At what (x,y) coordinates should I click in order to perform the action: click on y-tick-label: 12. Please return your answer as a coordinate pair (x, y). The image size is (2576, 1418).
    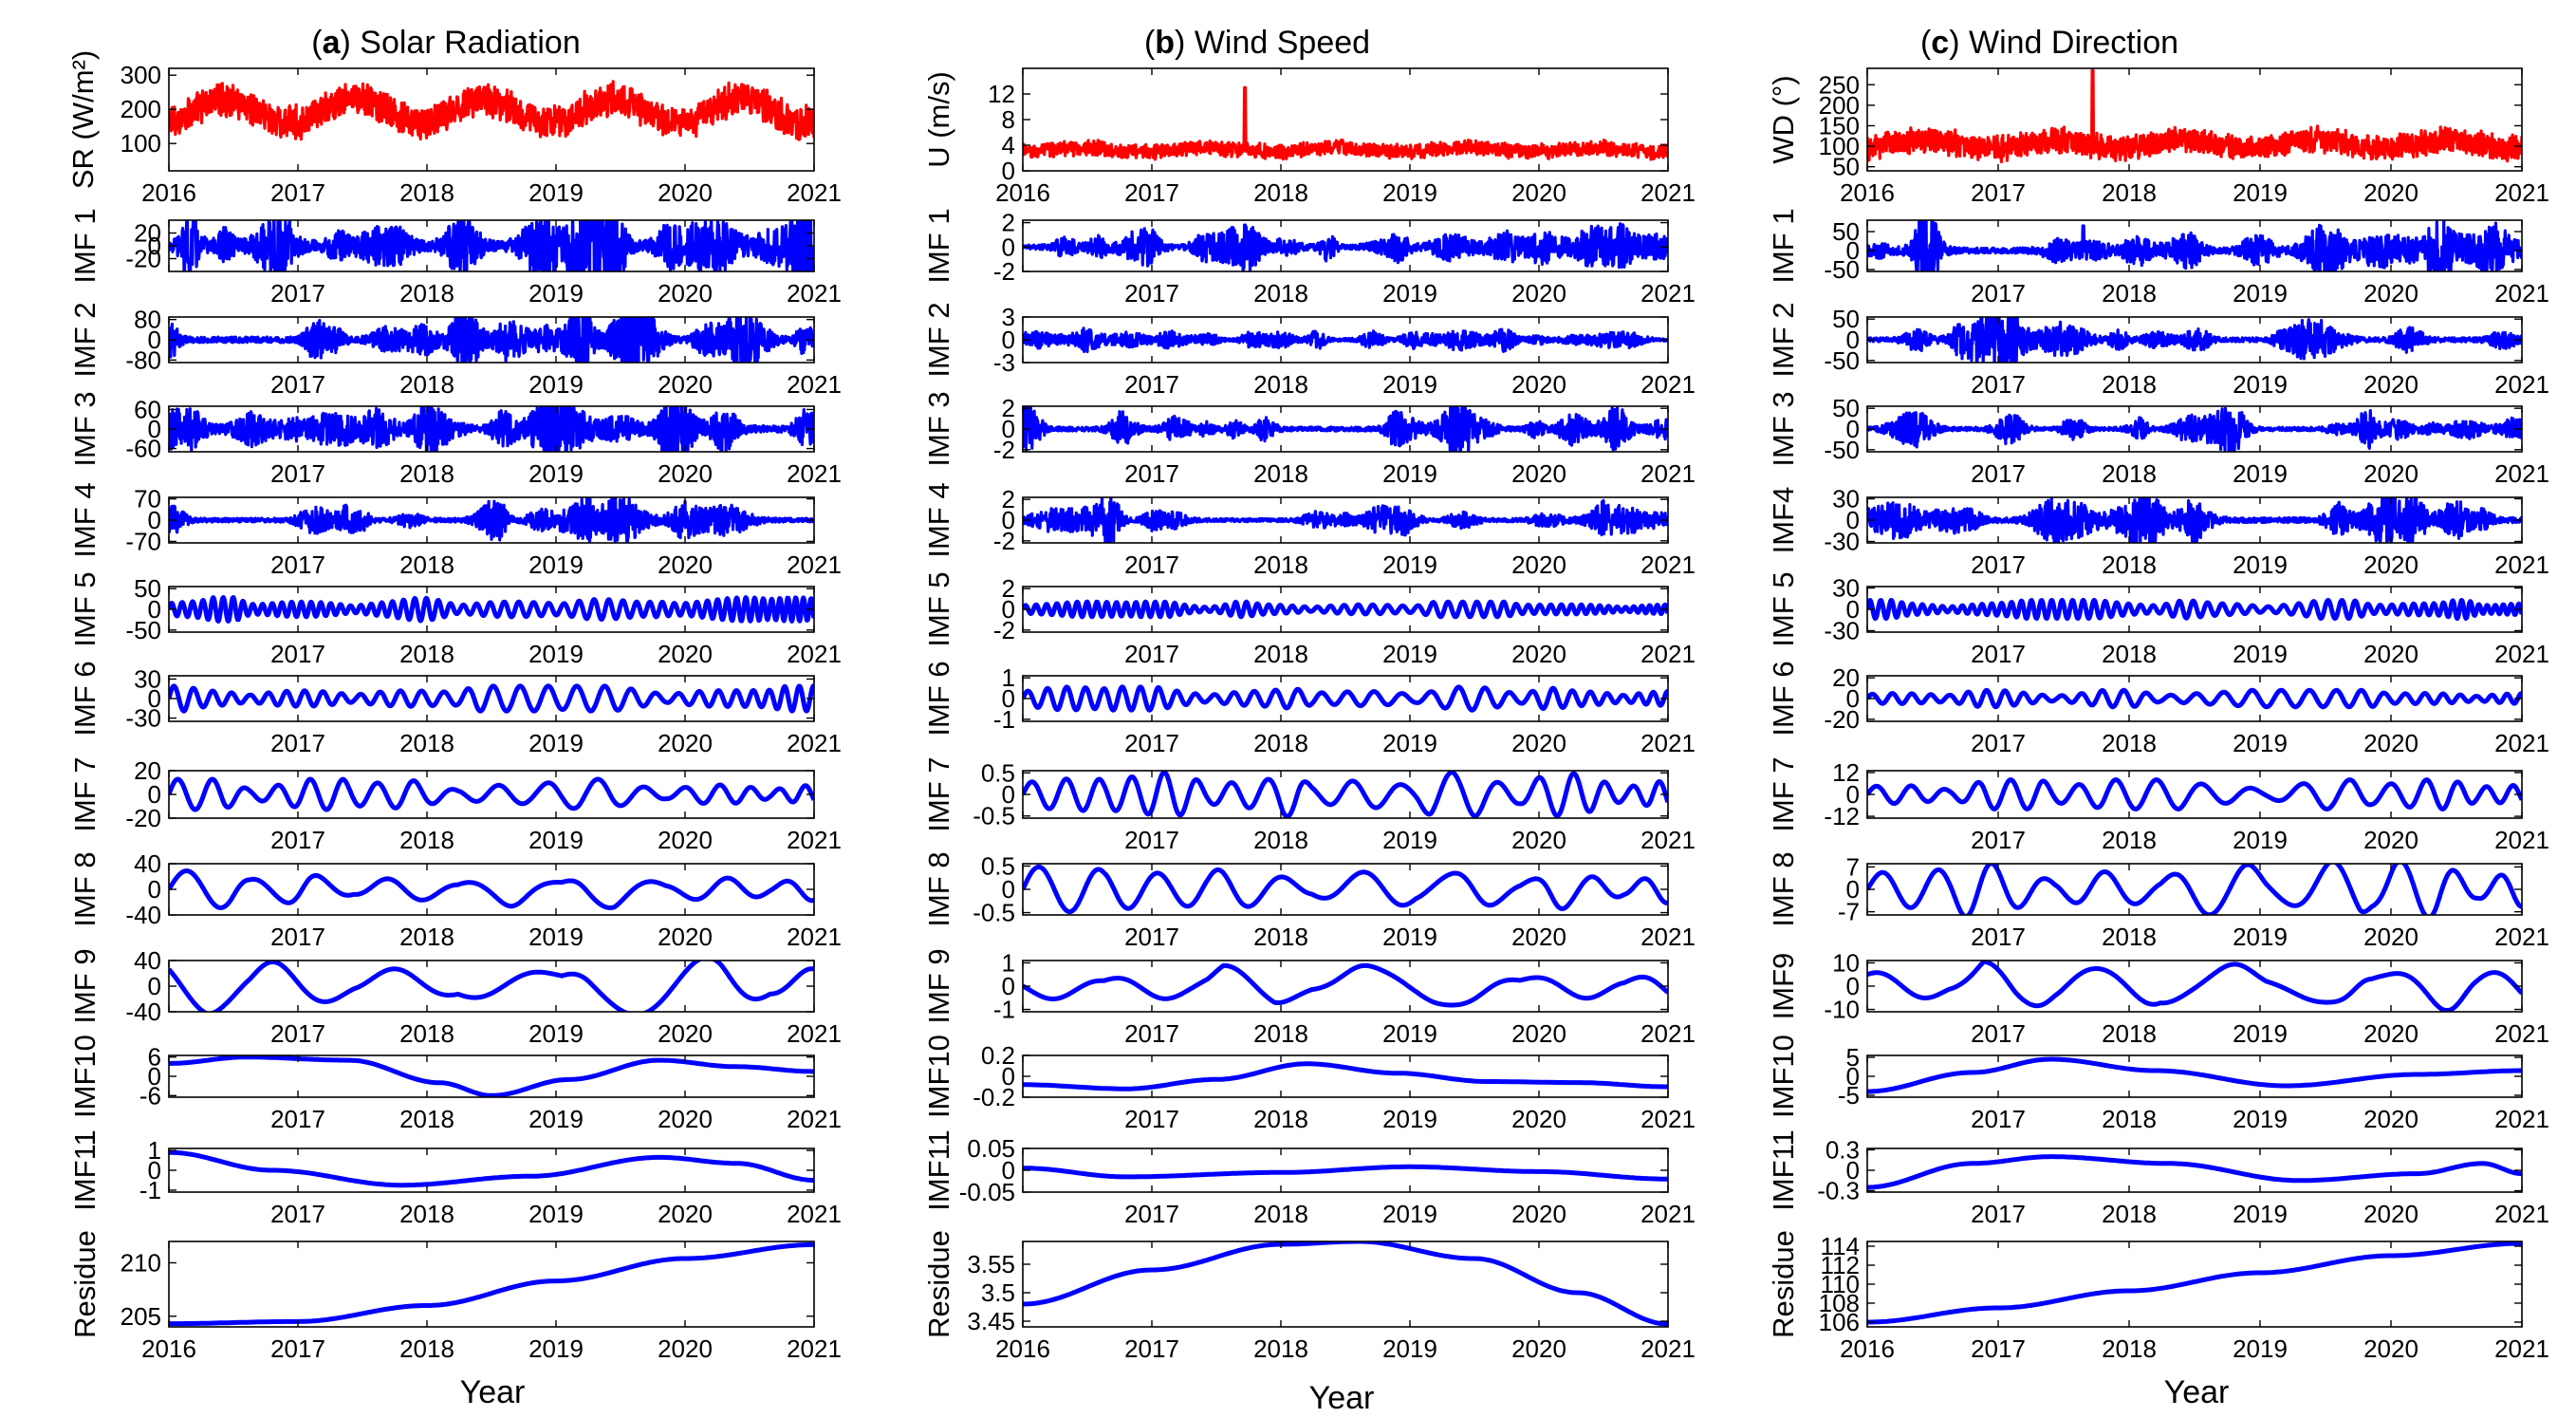
    Looking at the image, I should click on (1846, 772).